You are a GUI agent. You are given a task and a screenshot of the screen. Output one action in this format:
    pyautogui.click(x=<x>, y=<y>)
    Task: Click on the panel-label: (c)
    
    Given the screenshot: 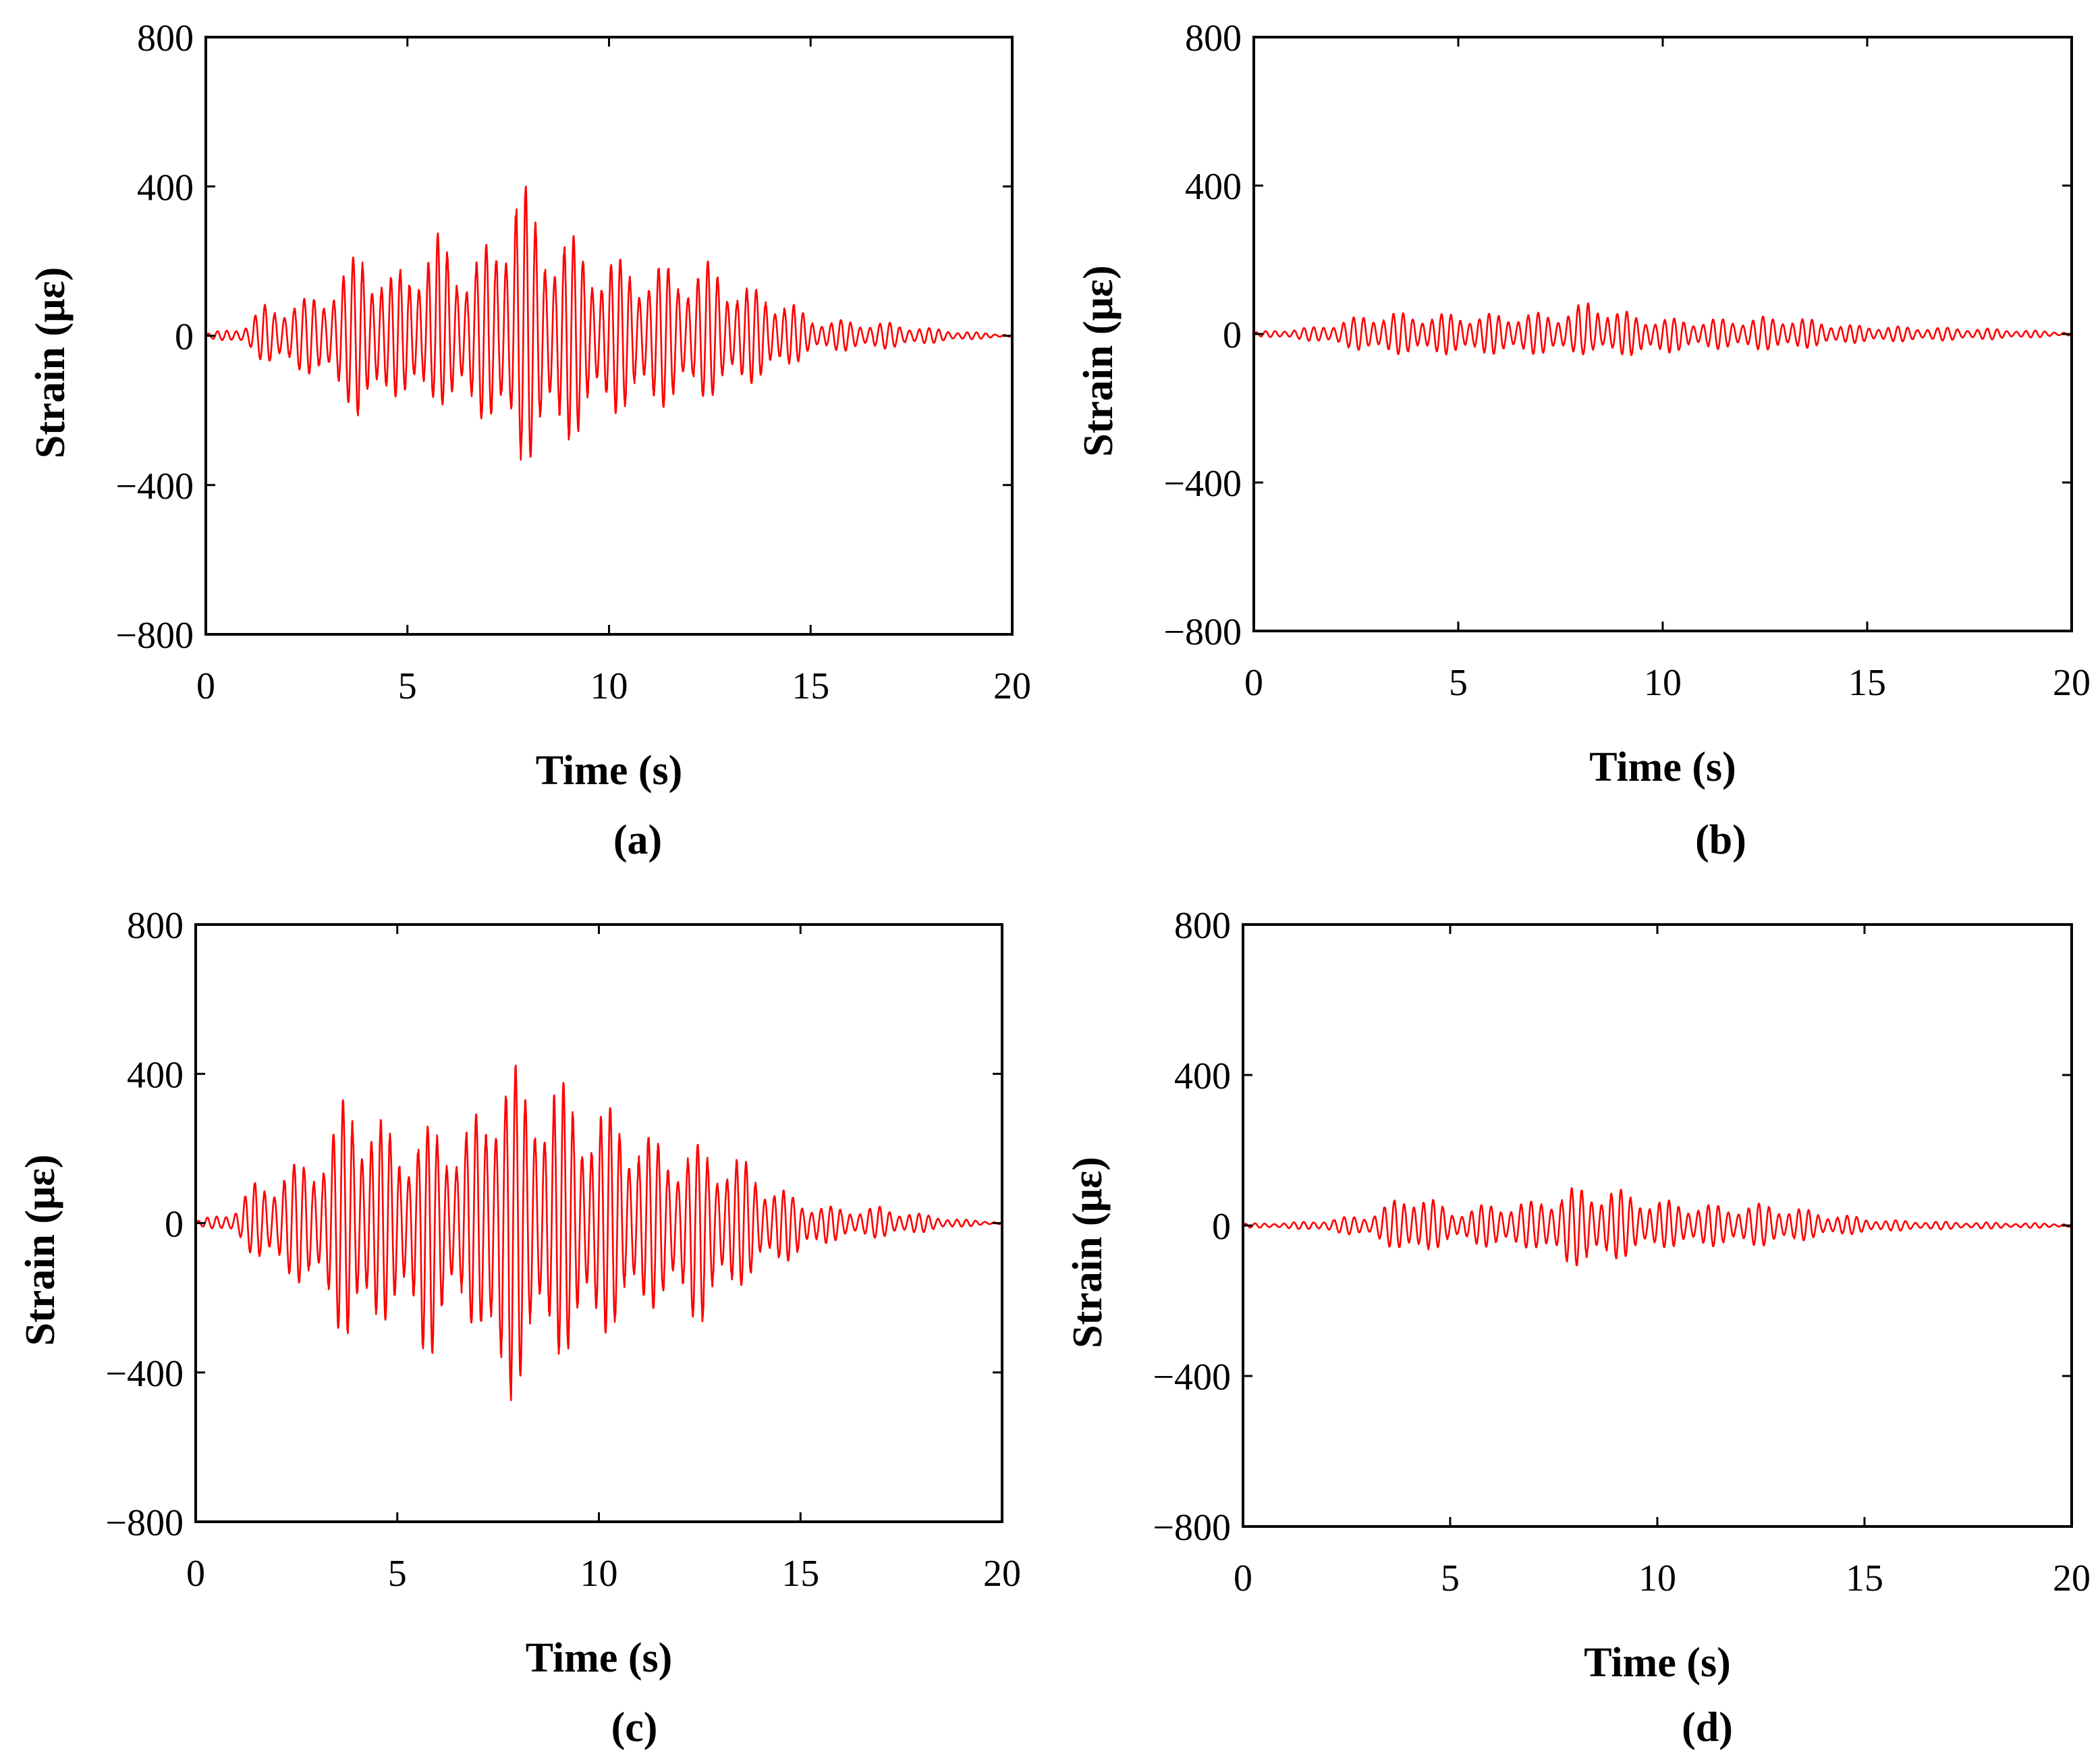 What is the action you would take?
    pyautogui.click(x=634, y=1728)
    